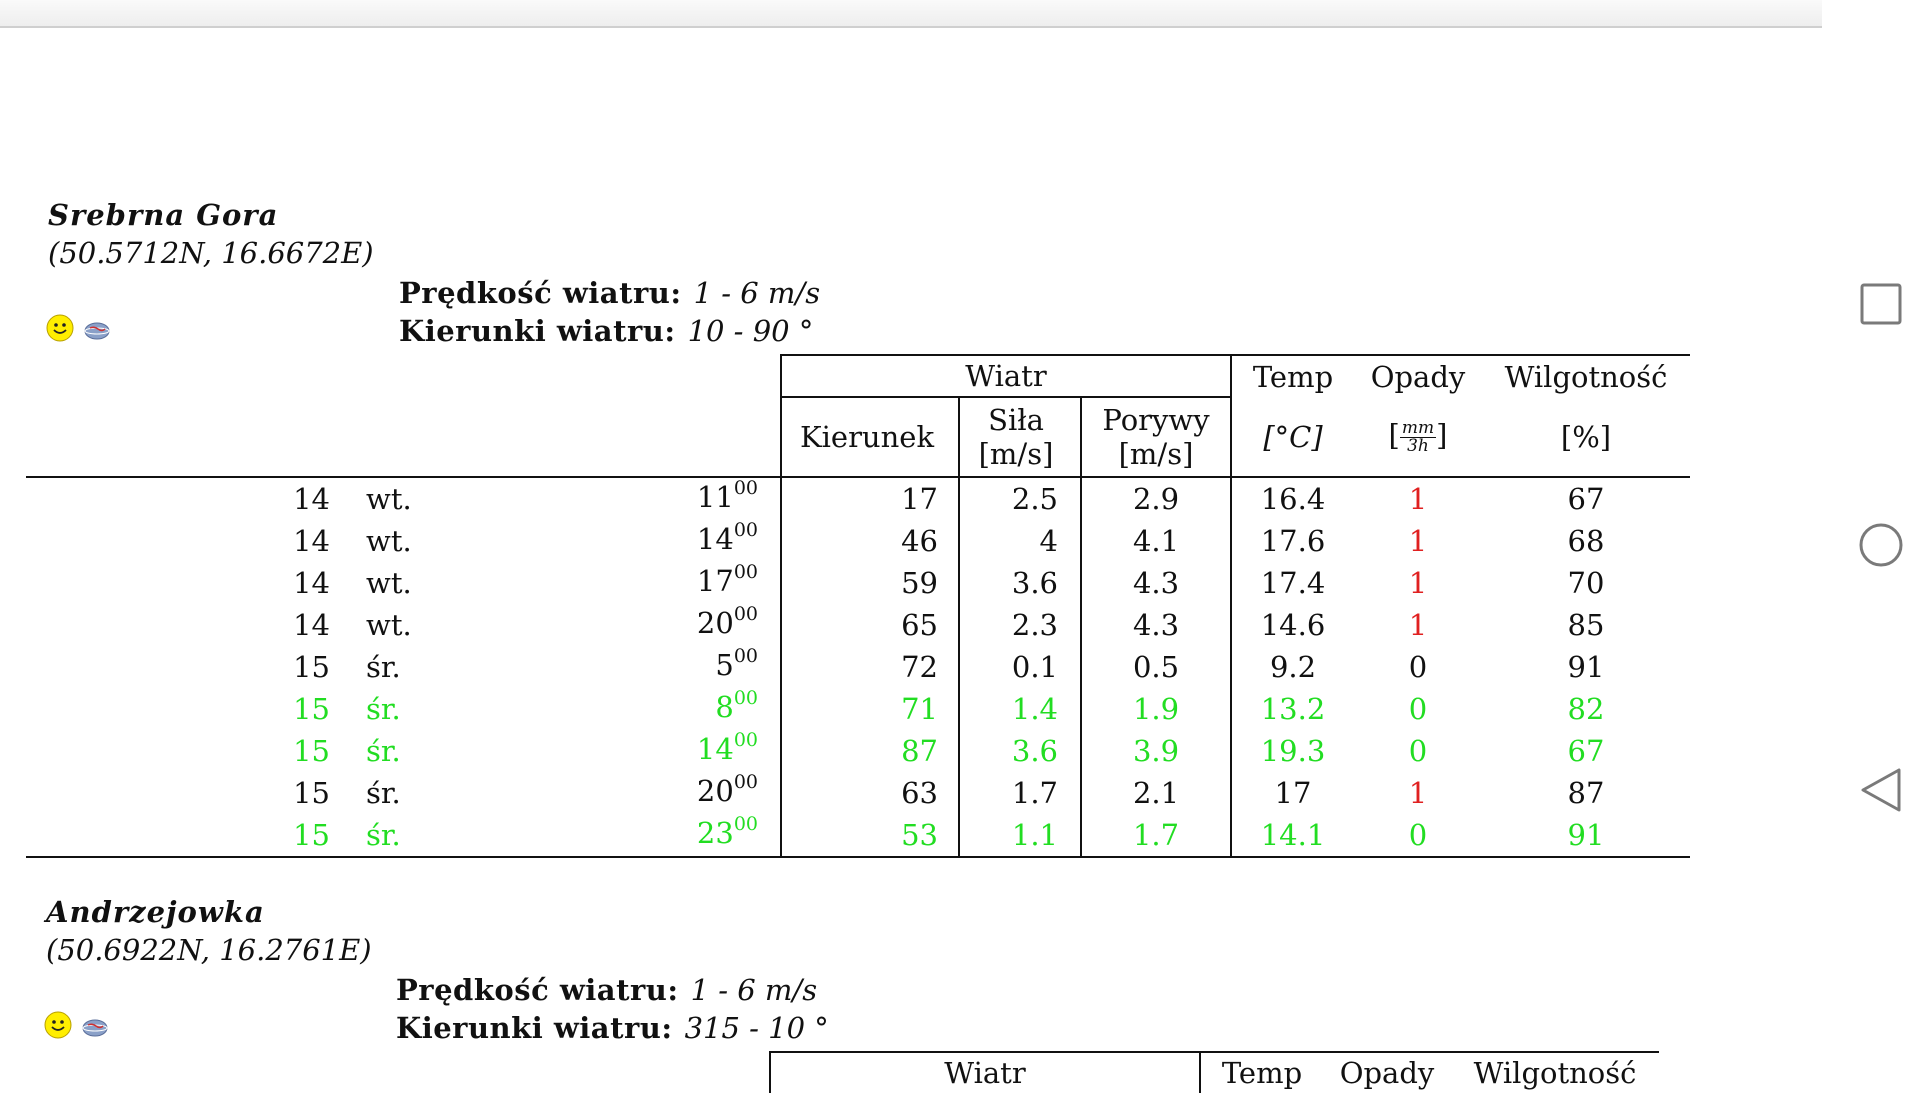  Describe the element at coordinates (163, 215) in the screenshot. I see `station-name: Srebrna Gora` at that location.